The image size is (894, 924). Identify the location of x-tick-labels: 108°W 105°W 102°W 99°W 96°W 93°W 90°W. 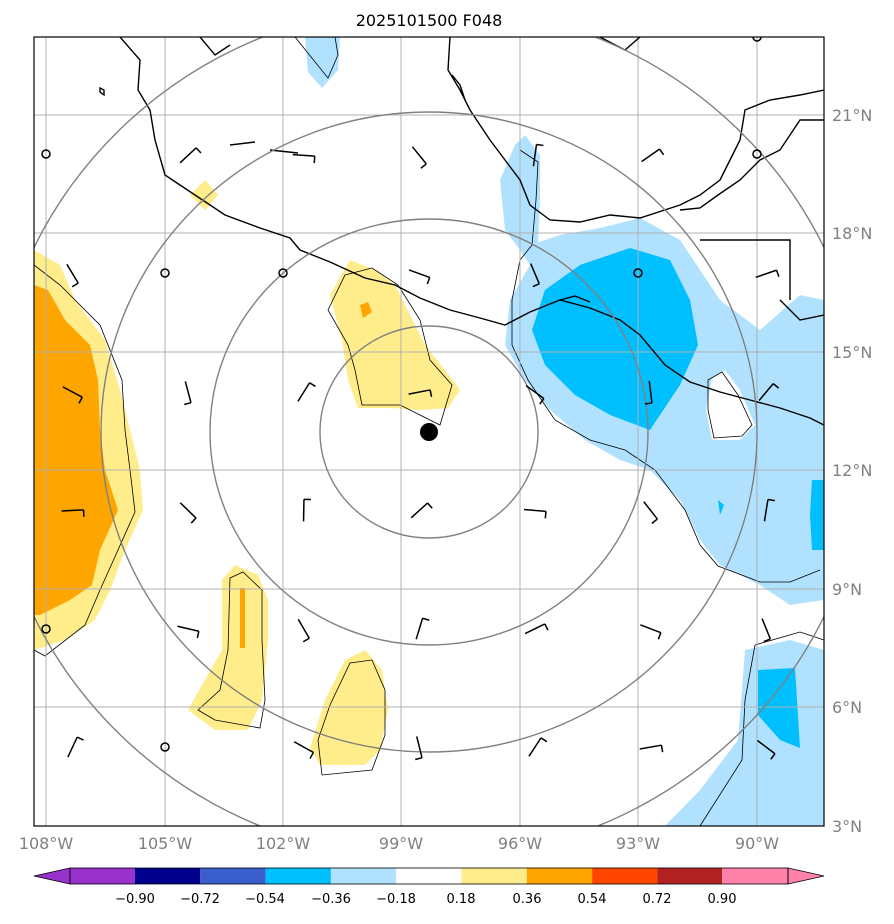
(399, 843).